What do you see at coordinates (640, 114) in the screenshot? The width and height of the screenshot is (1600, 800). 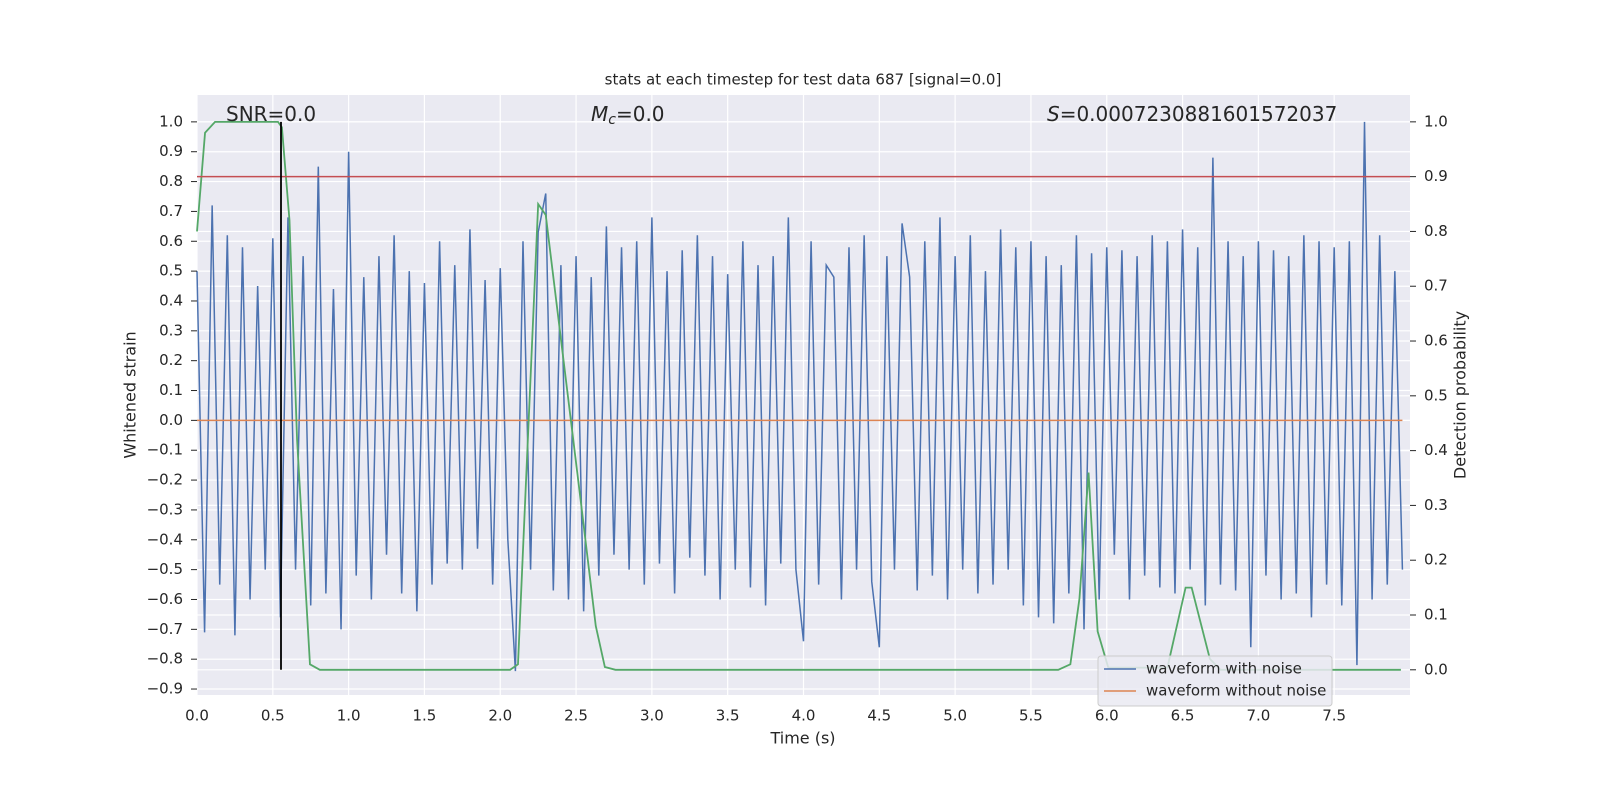 I see `annotation-text: =0.0` at bounding box center [640, 114].